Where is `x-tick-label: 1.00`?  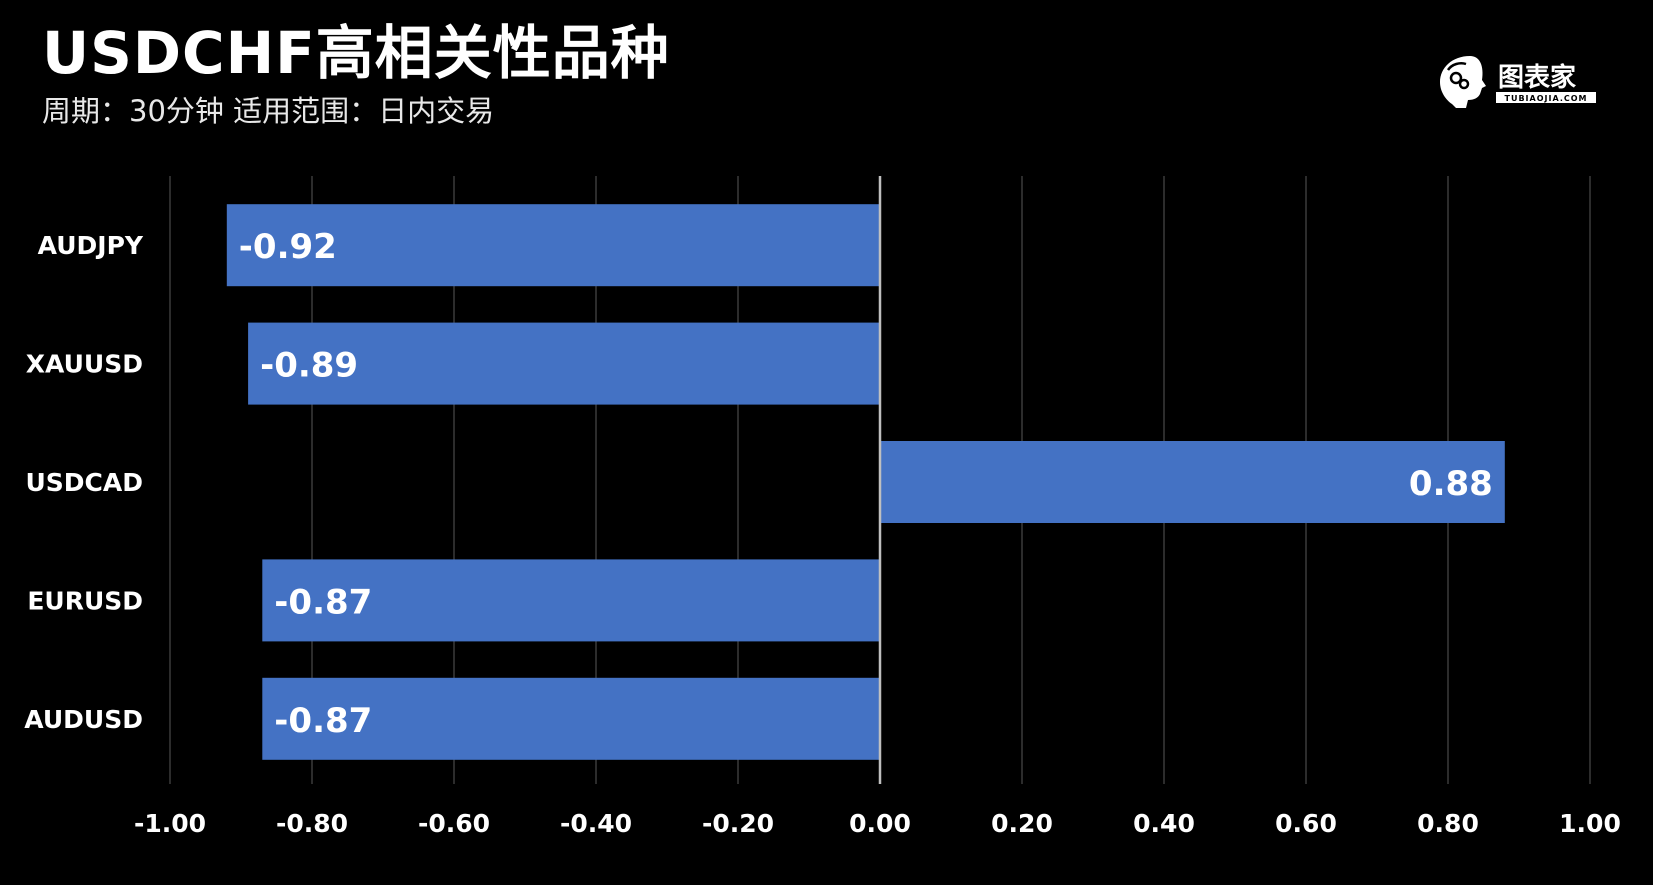
x-tick-label: 1.00 is located at coordinates (1590, 823).